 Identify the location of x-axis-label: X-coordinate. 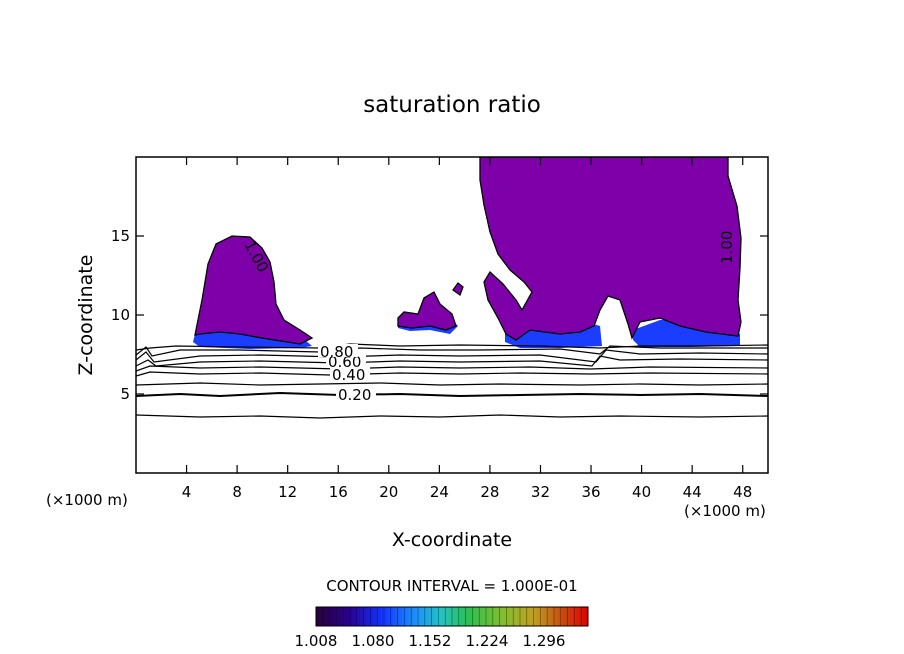
(452, 540).